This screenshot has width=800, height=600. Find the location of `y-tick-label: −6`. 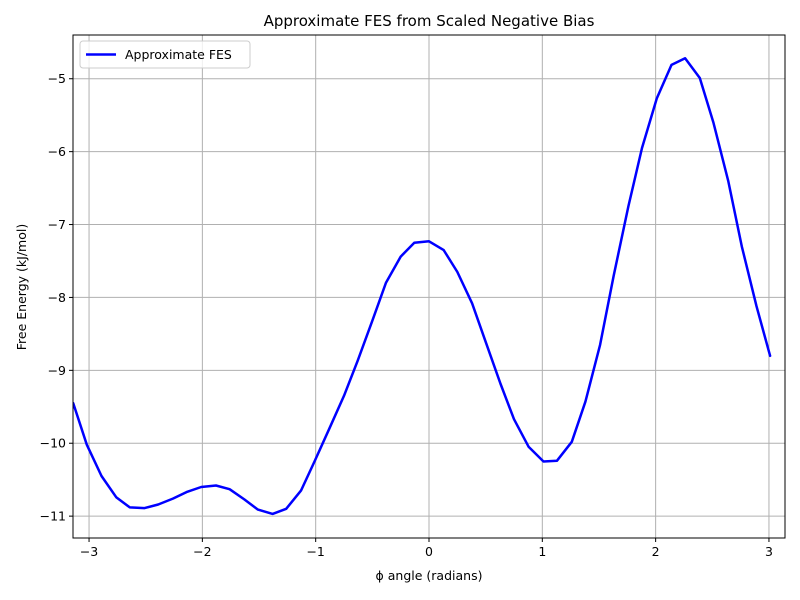

y-tick-label: −6 is located at coordinates (57, 151).